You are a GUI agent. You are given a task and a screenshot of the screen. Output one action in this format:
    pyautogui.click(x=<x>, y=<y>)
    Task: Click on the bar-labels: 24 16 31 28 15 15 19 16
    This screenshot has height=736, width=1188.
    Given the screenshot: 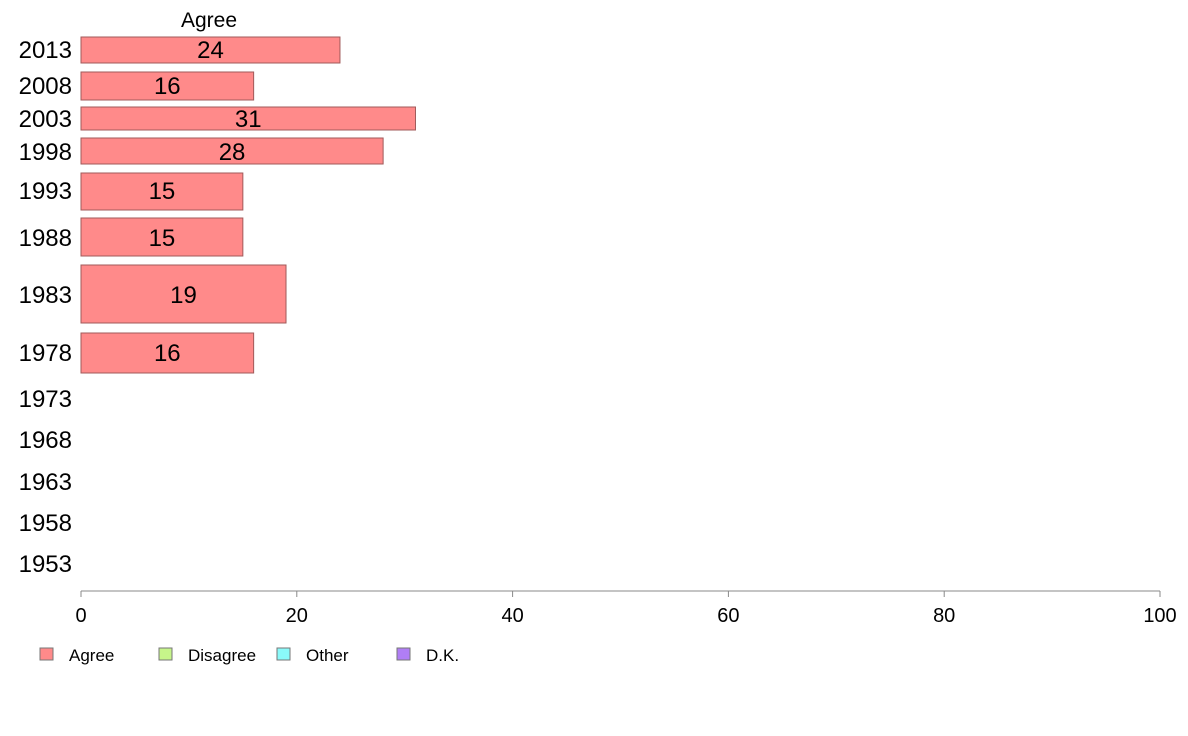 What is the action you would take?
    pyautogui.click(x=205, y=202)
    